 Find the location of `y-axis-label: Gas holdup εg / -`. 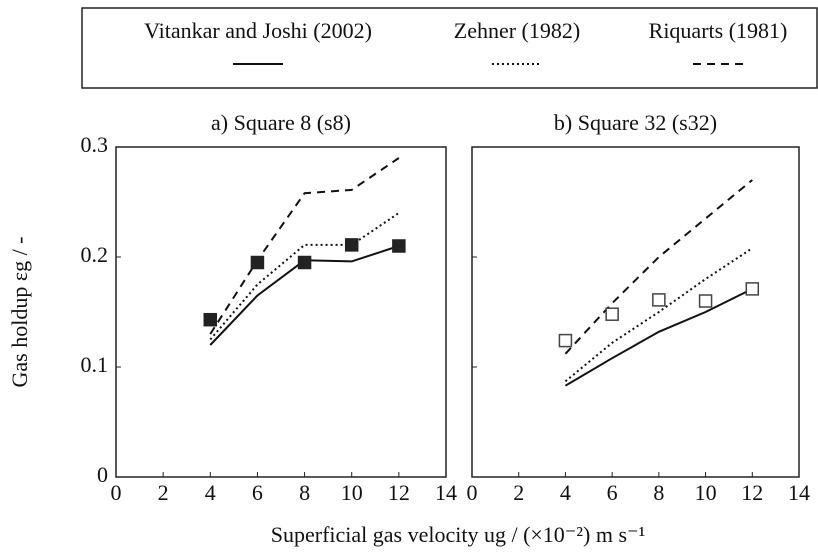

y-axis-label: Gas holdup εg / - is located at coordinates (19, 311).